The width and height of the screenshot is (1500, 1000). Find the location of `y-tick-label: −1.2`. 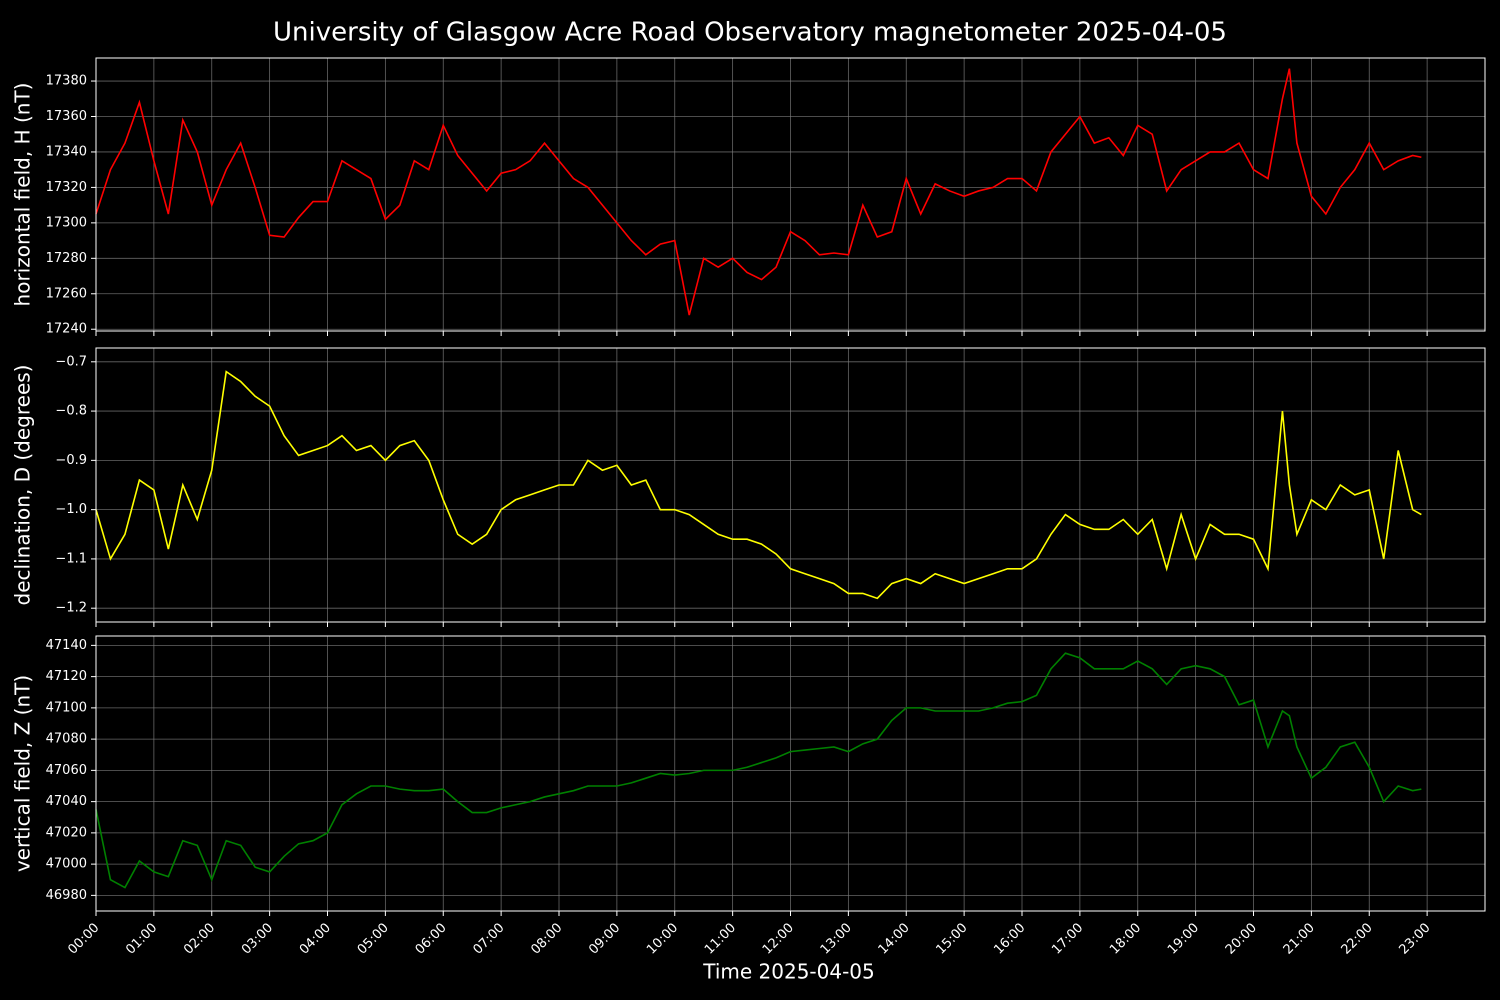

y-tick-label: −1.2 is located at coordinates (71, 608).